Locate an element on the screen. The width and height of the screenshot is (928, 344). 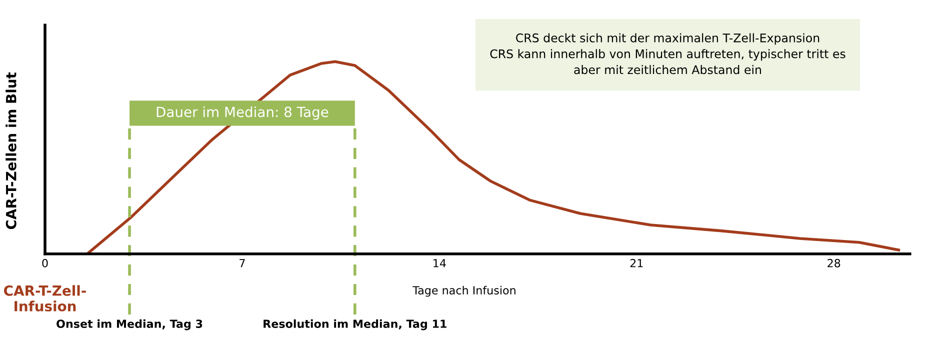
y-axis-title: CAR-T-Zellen im Blut is located at coordinates (11, 151).